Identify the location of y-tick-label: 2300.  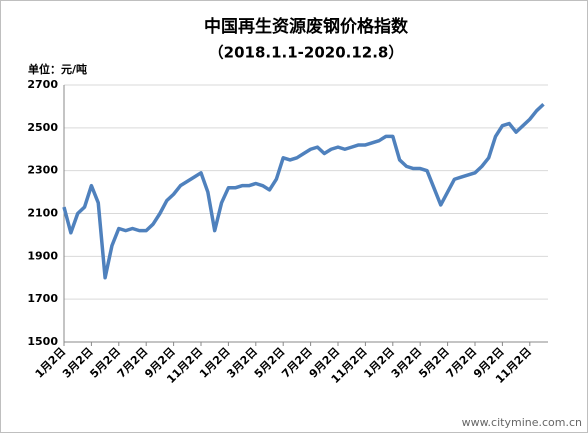
(42, 170).